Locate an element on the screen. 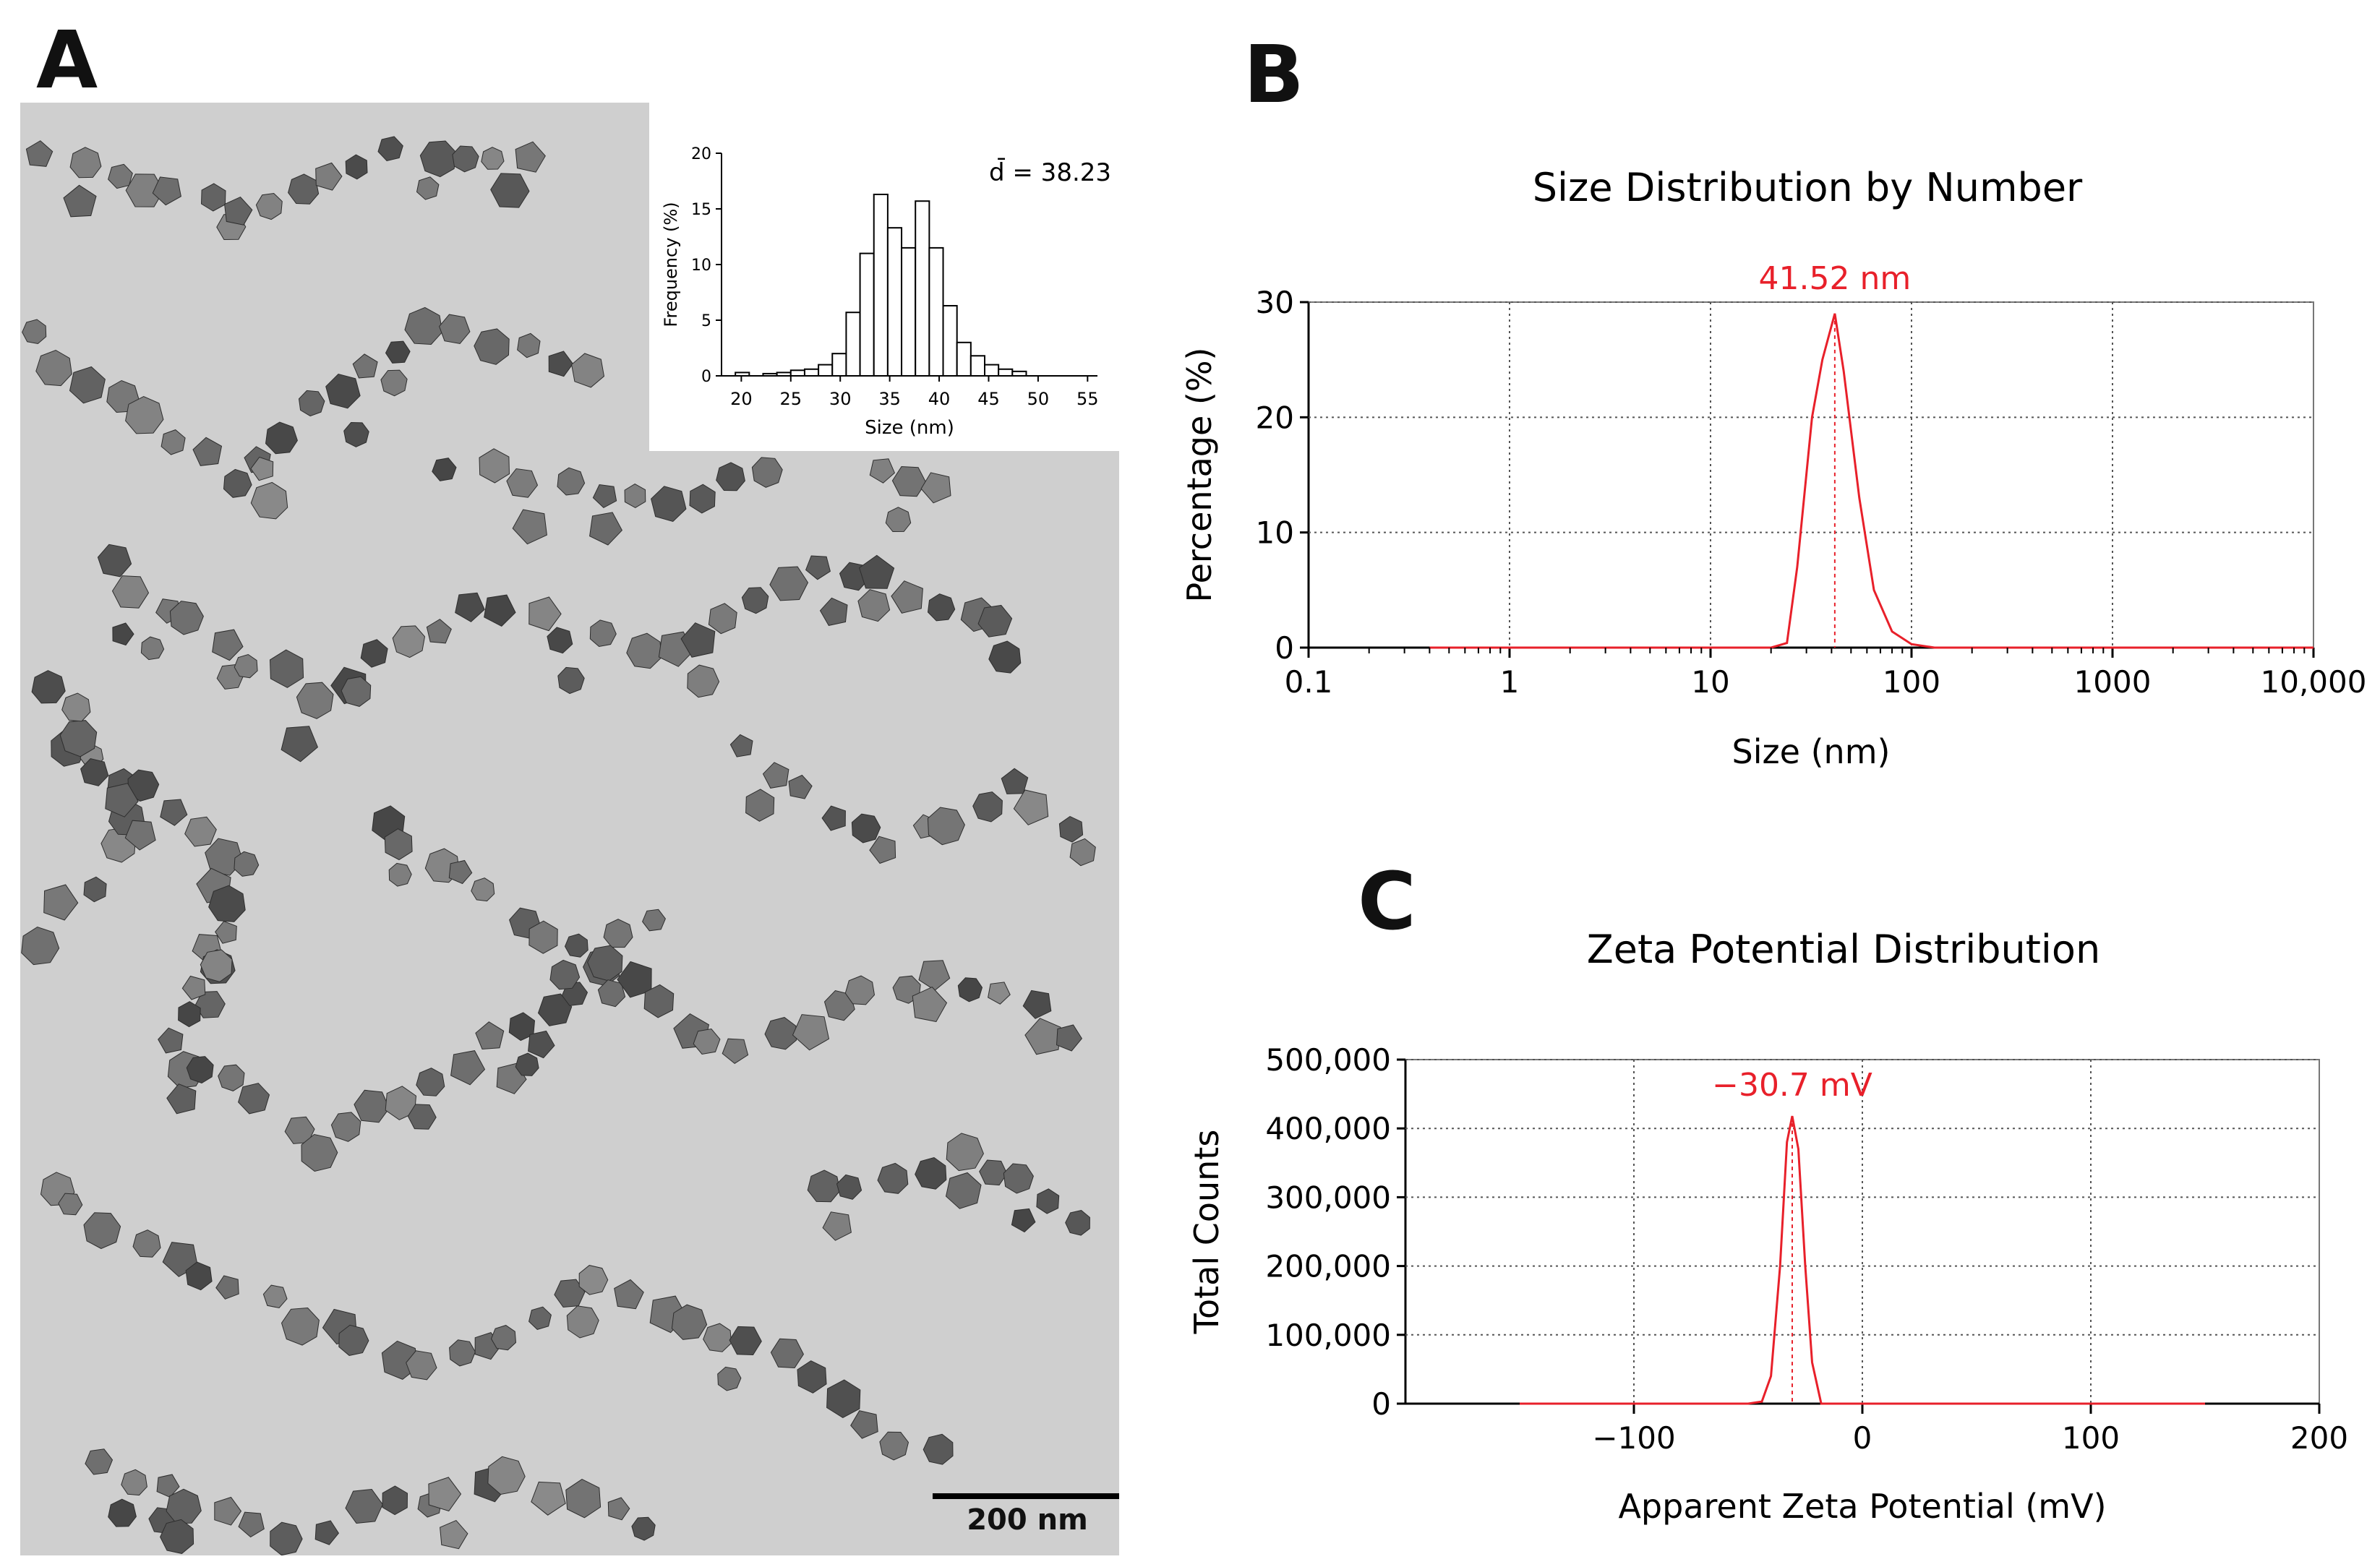  hist-x-tick-label: 30 is located at coordinates (840, 399).